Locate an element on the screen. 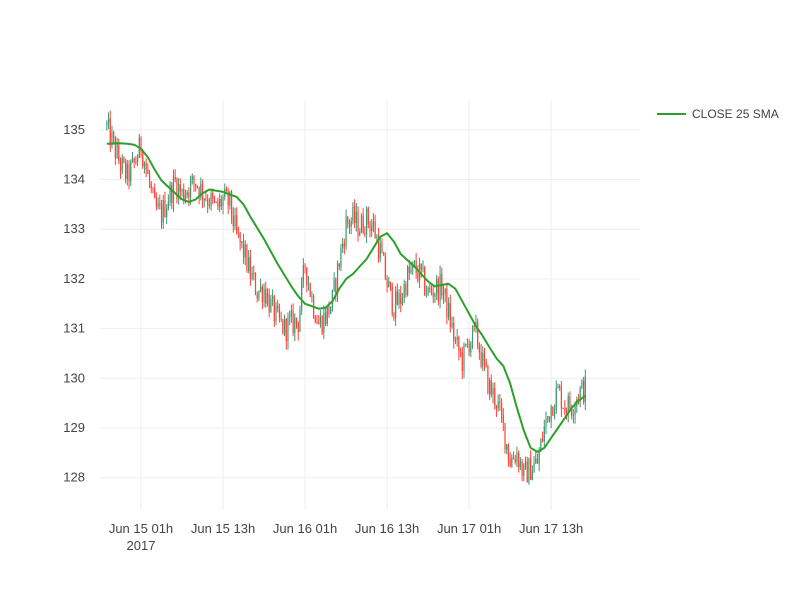  legend-label-sma: CLOSE 25 SMA is located at coordinates (735, 114).